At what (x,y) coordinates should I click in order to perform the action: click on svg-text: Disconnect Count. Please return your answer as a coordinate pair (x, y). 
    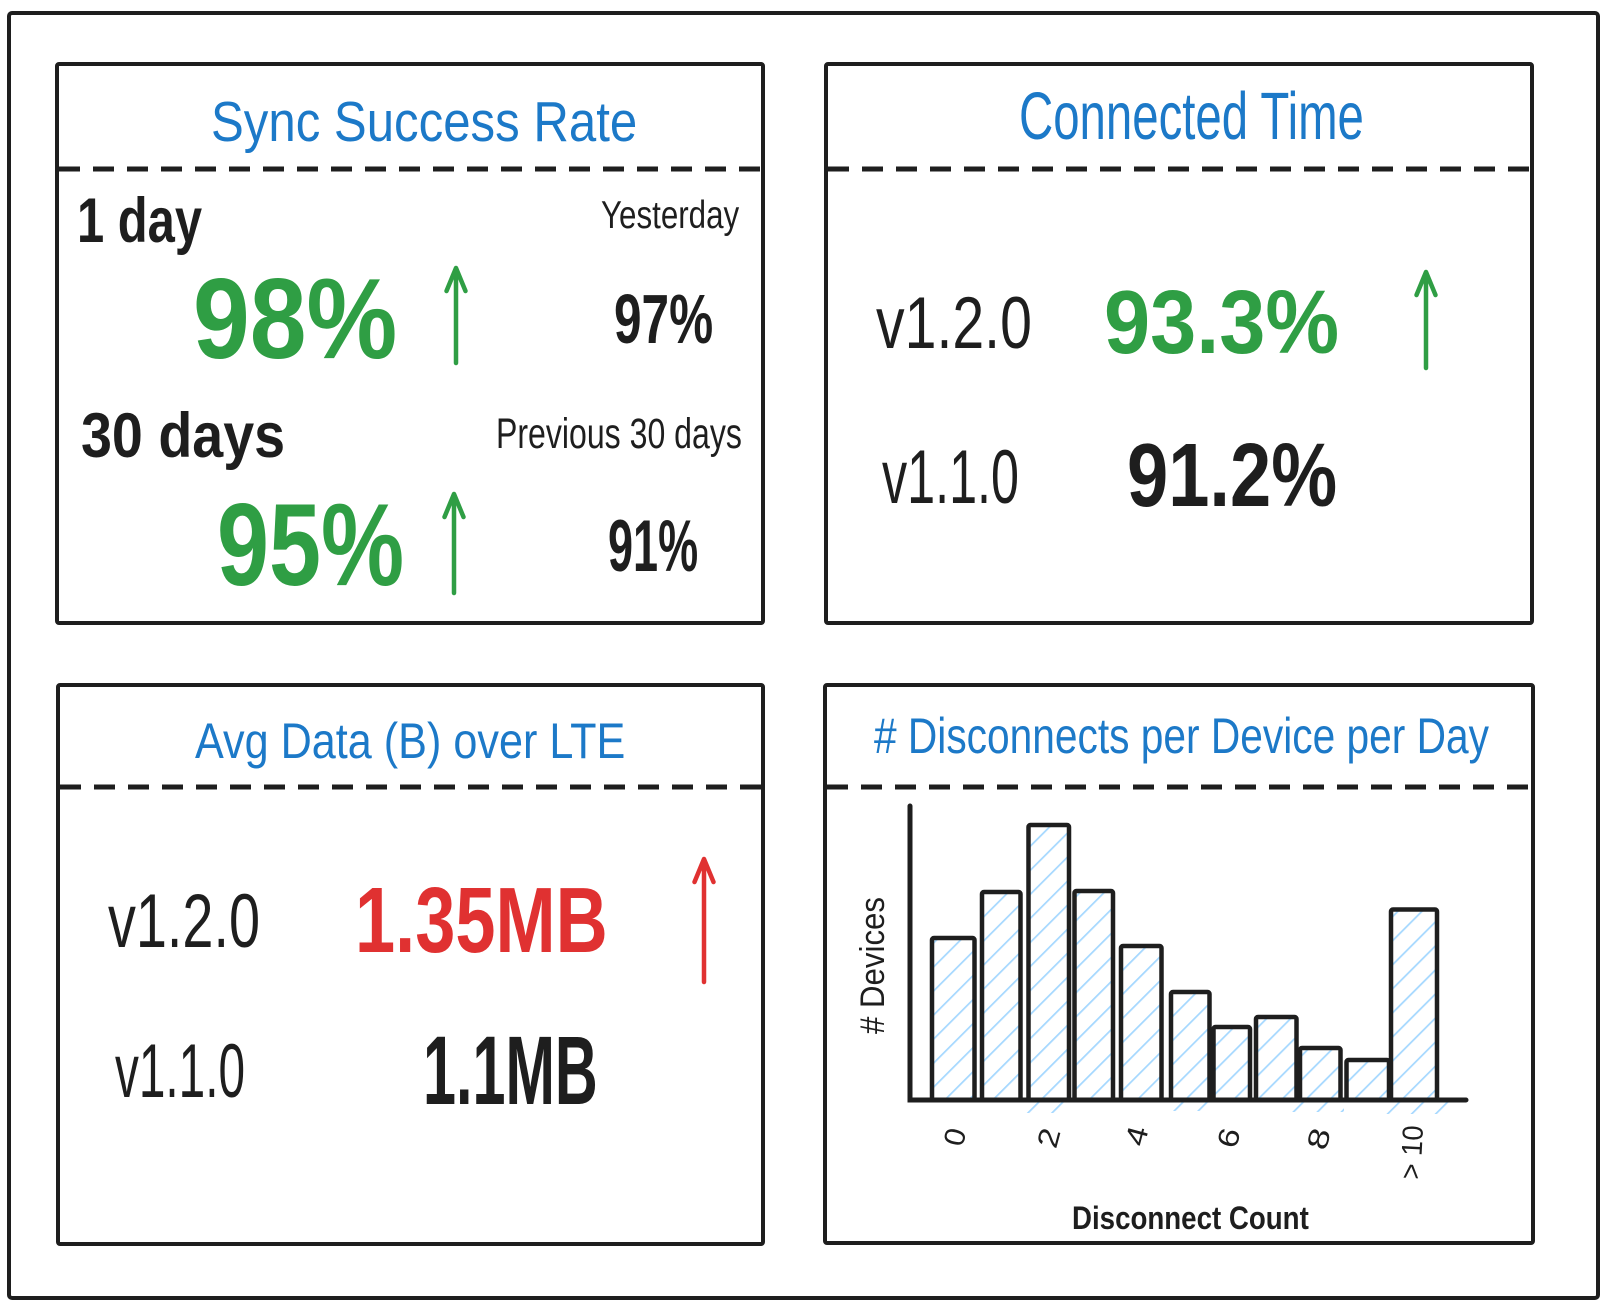
    Looking at the image, I should click on (1190, 1218).